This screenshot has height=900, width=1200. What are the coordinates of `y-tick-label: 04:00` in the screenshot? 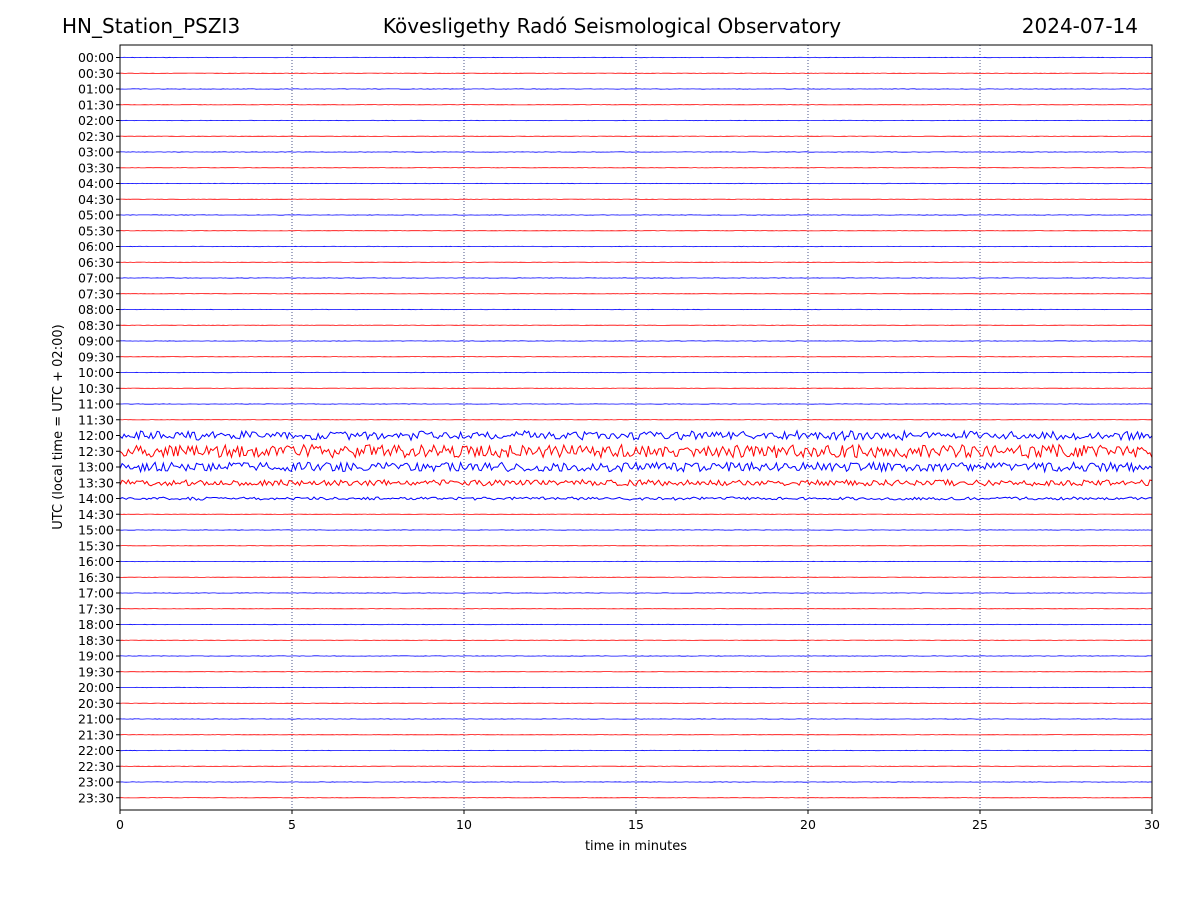 It's located at (96, 183).